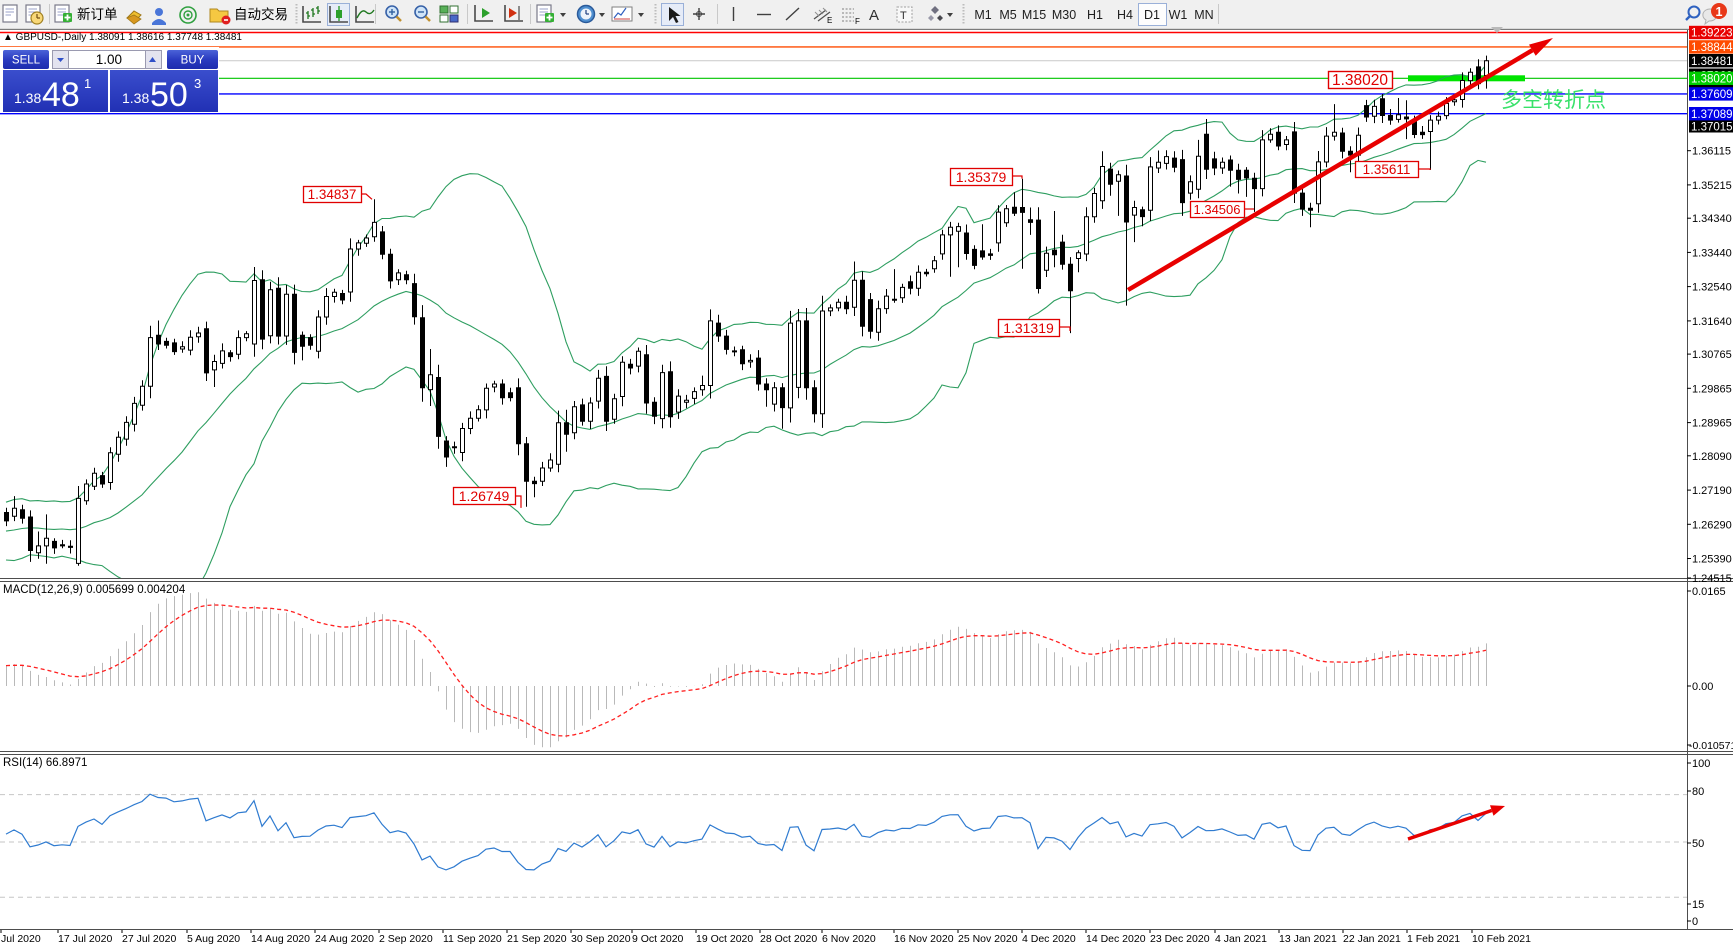  Describe the element at coordinates (109, 59) in the screenshot. I see `svg-text: 1.00` at that location.